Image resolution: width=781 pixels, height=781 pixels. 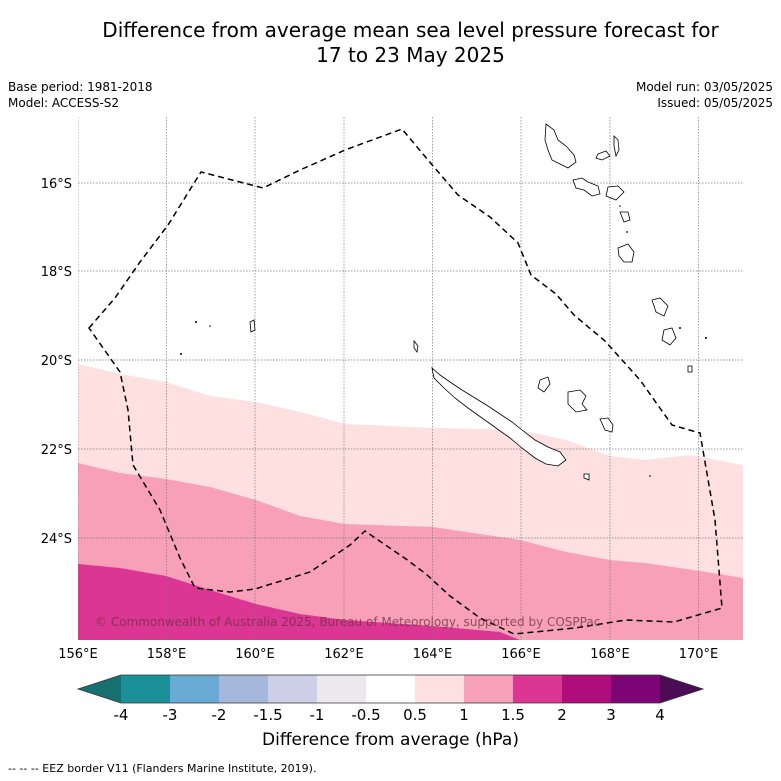 I want to click on loyalty-islands, so click(x=544, y=384).